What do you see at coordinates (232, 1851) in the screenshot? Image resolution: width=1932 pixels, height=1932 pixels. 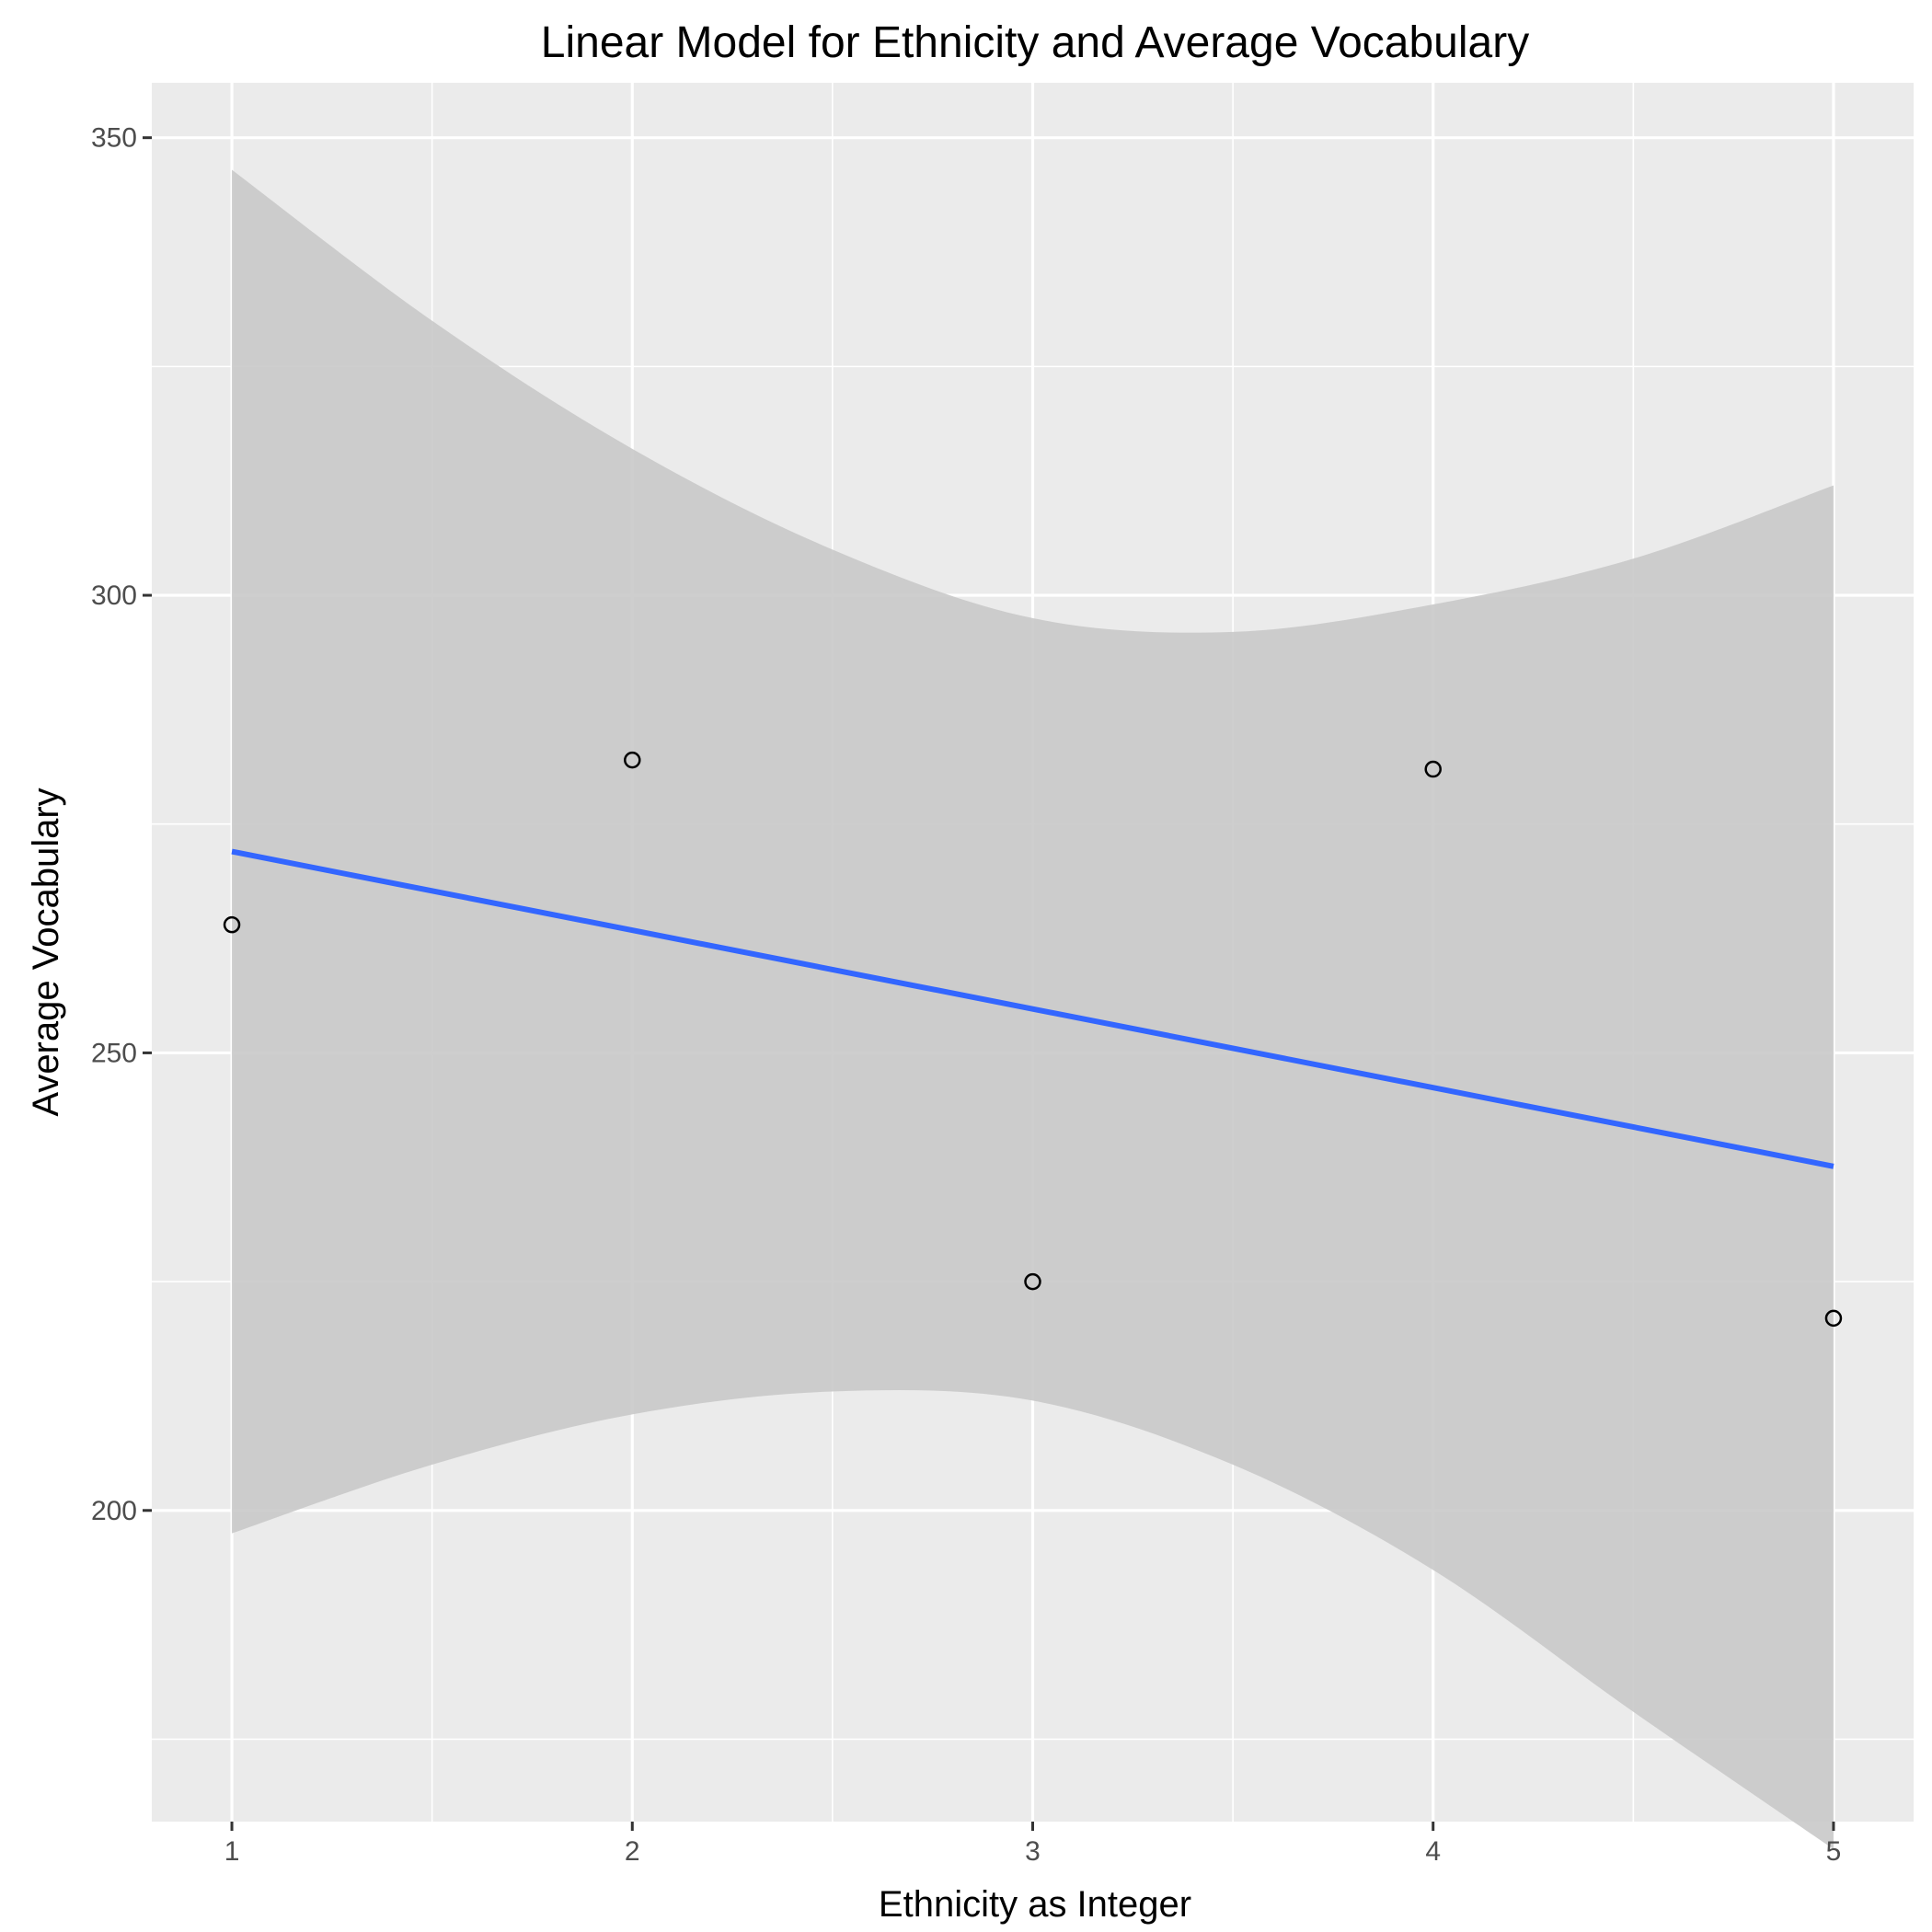 I see `x-tick-label: 1` at bounding box center [232, 1851].